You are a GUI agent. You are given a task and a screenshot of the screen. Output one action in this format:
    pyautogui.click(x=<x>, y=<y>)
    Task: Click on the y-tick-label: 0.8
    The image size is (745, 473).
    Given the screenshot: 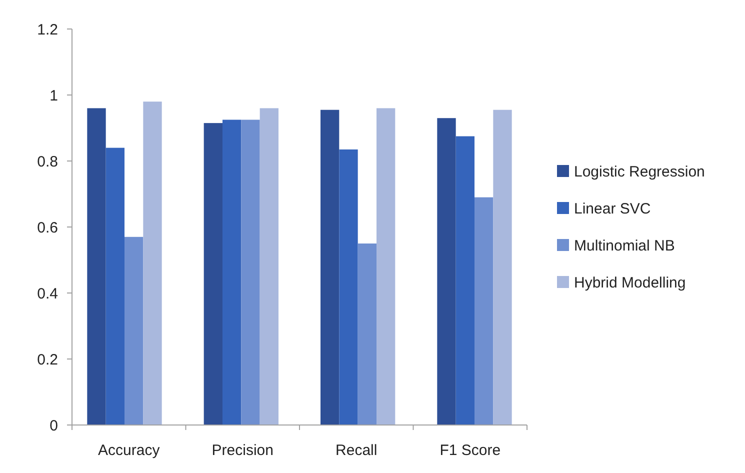 What is the action you would take?
    pyautogui.click(x=47, y=161)
    